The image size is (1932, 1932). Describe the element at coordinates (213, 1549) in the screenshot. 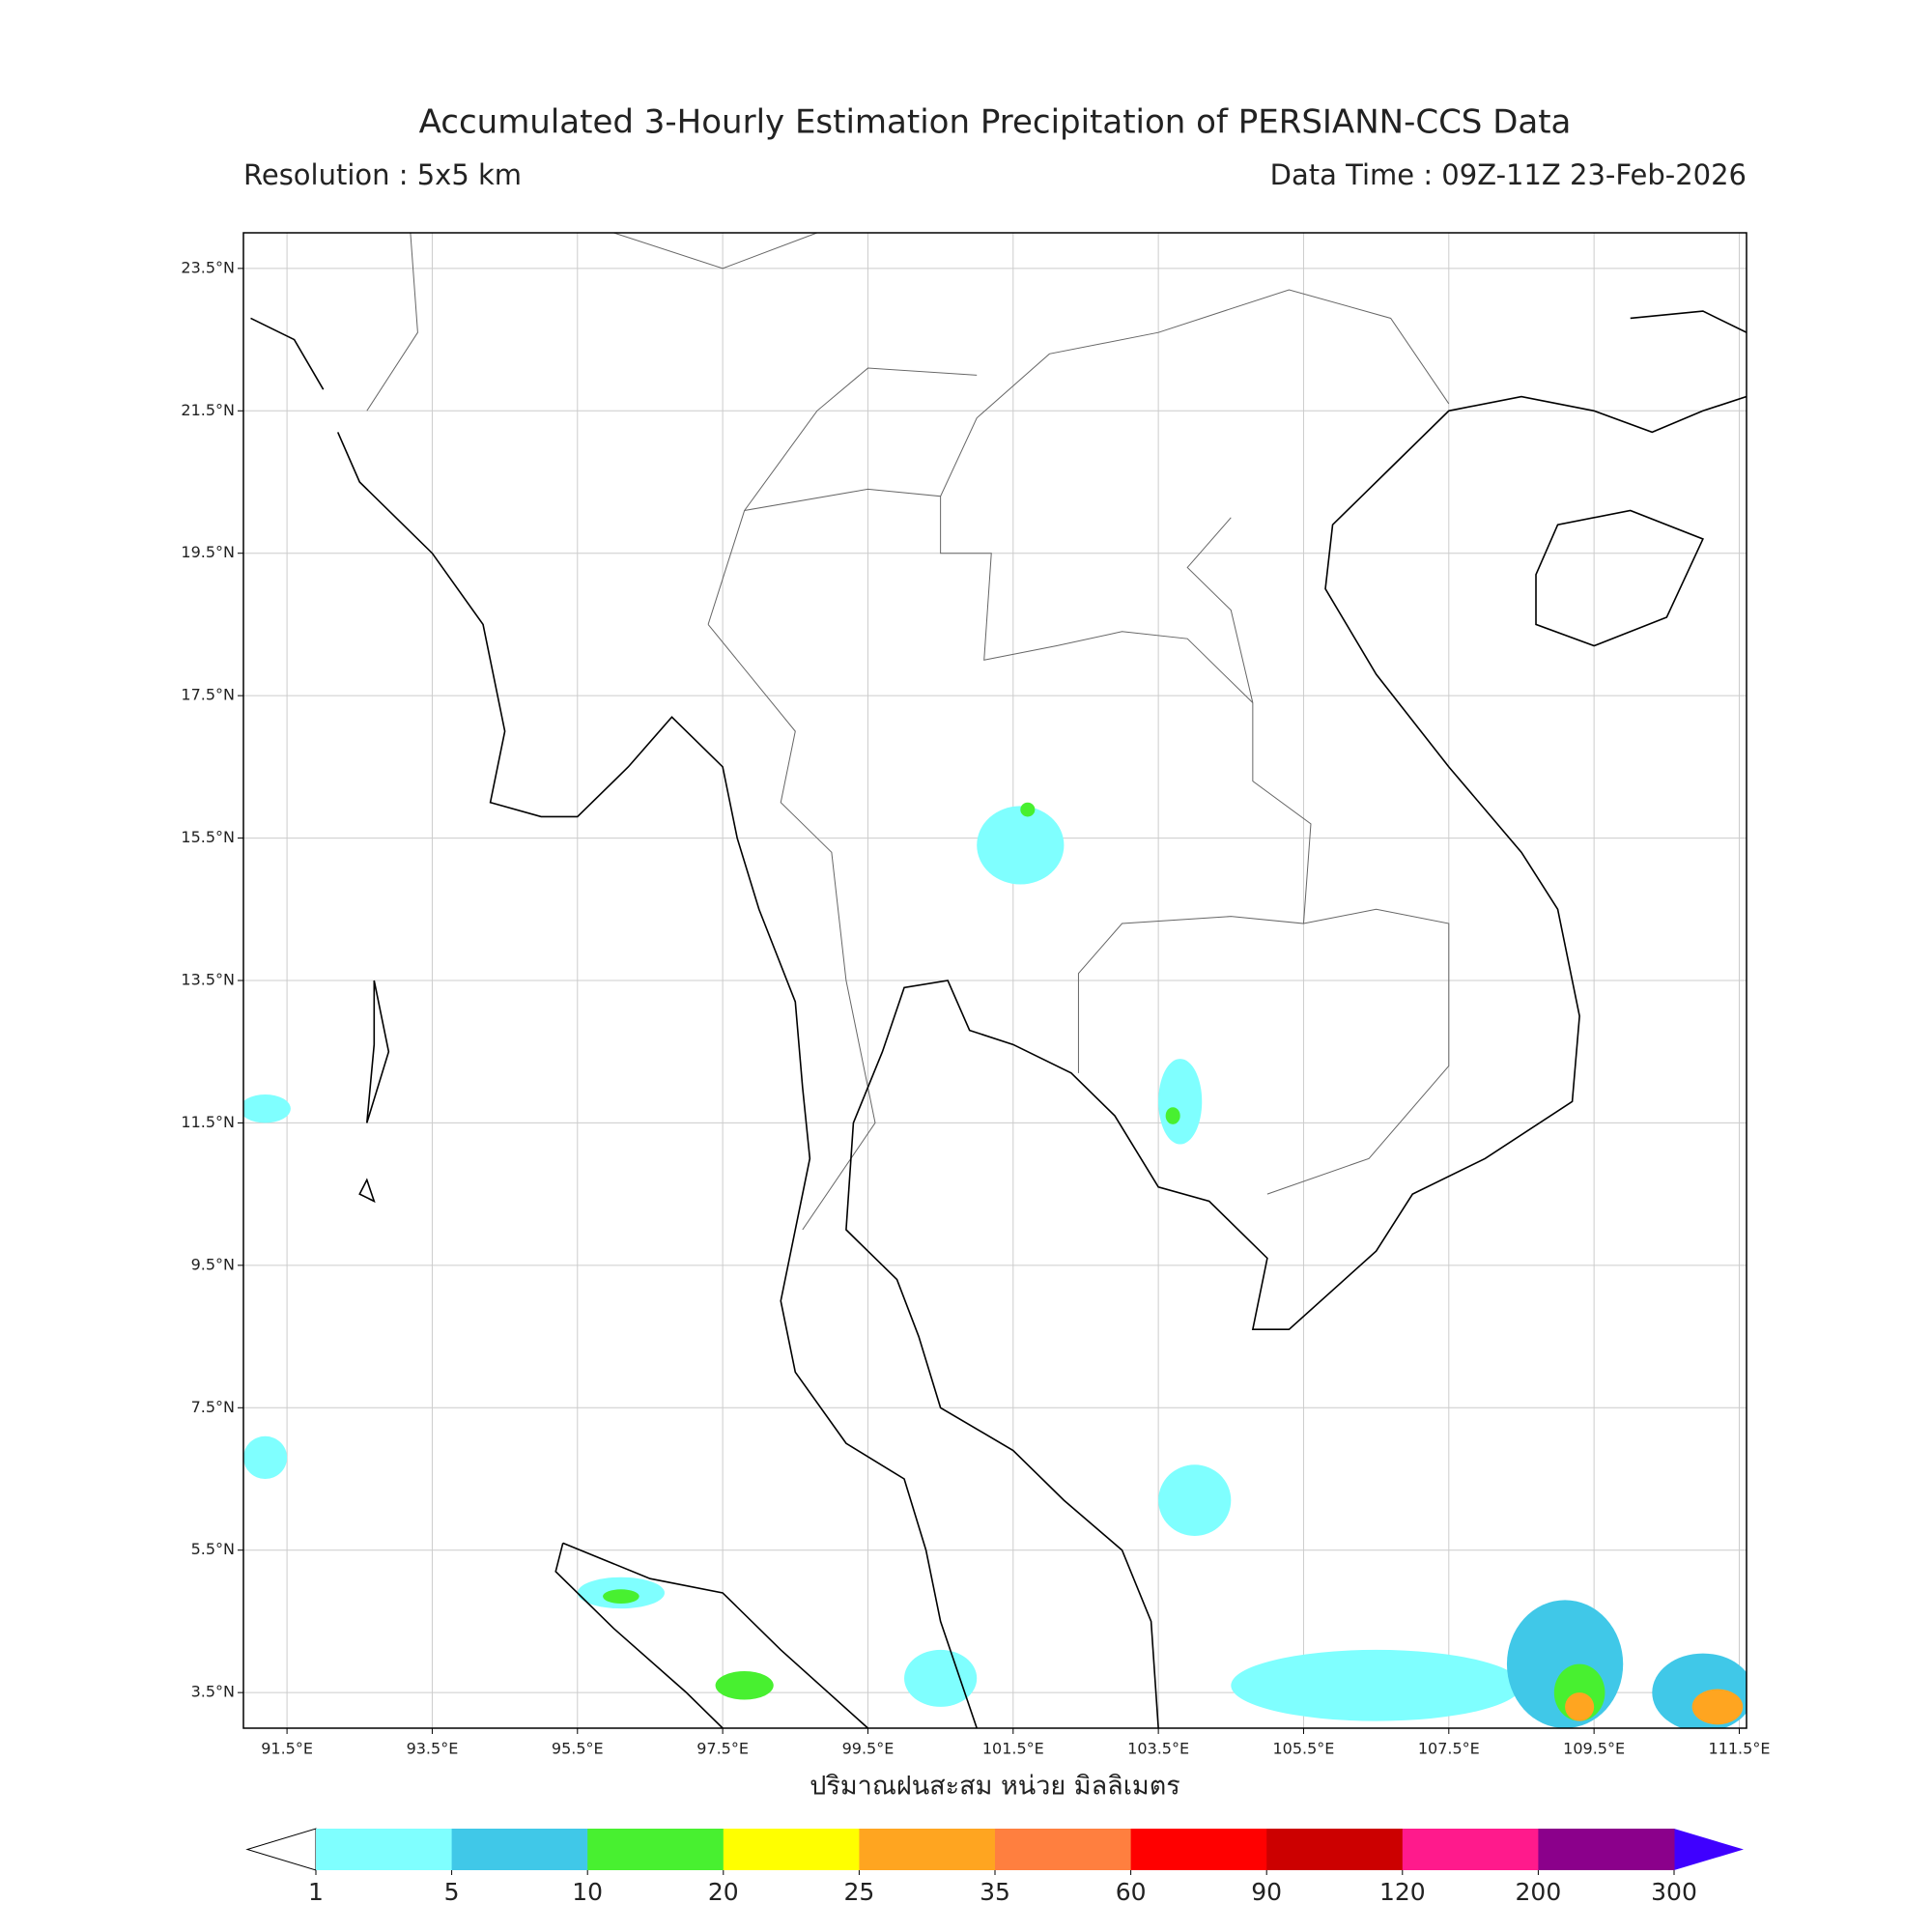

I see `y-tick-label: 5.5°N` at that location.